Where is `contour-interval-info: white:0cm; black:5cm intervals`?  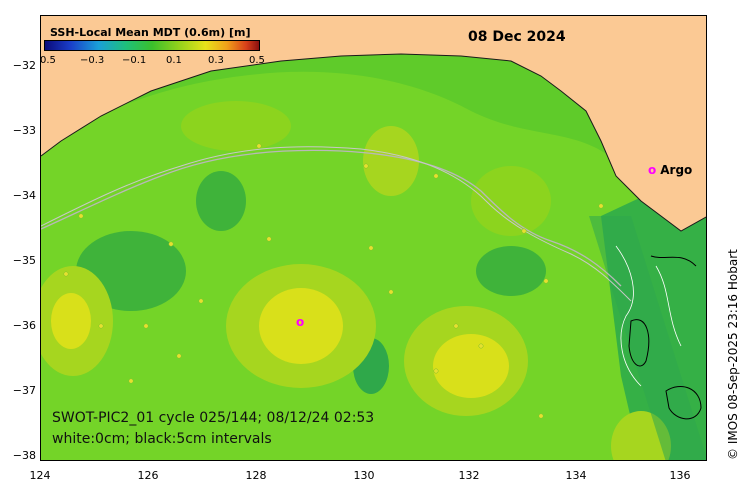 contour-interval-info: white:0cm; black:5cm intervals is located at coordinates (162, 439).